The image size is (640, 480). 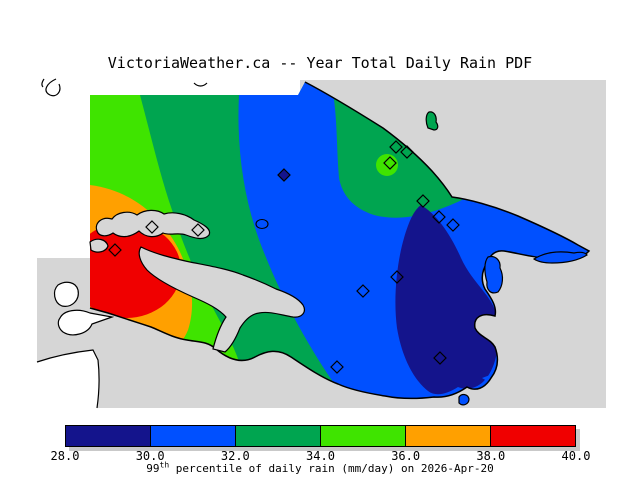 I want to click on caption-number: 99, so click(x=153, y=468).